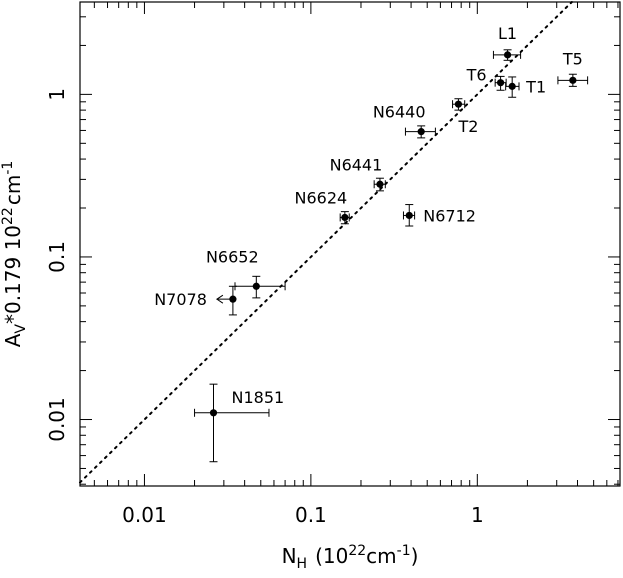 Image resolution: width=623 pixels, height=578 pixels. What do you see at coordinates (572, 58) in the screenshot?
I see `point-label: T5` at bounding box center [572, 58].